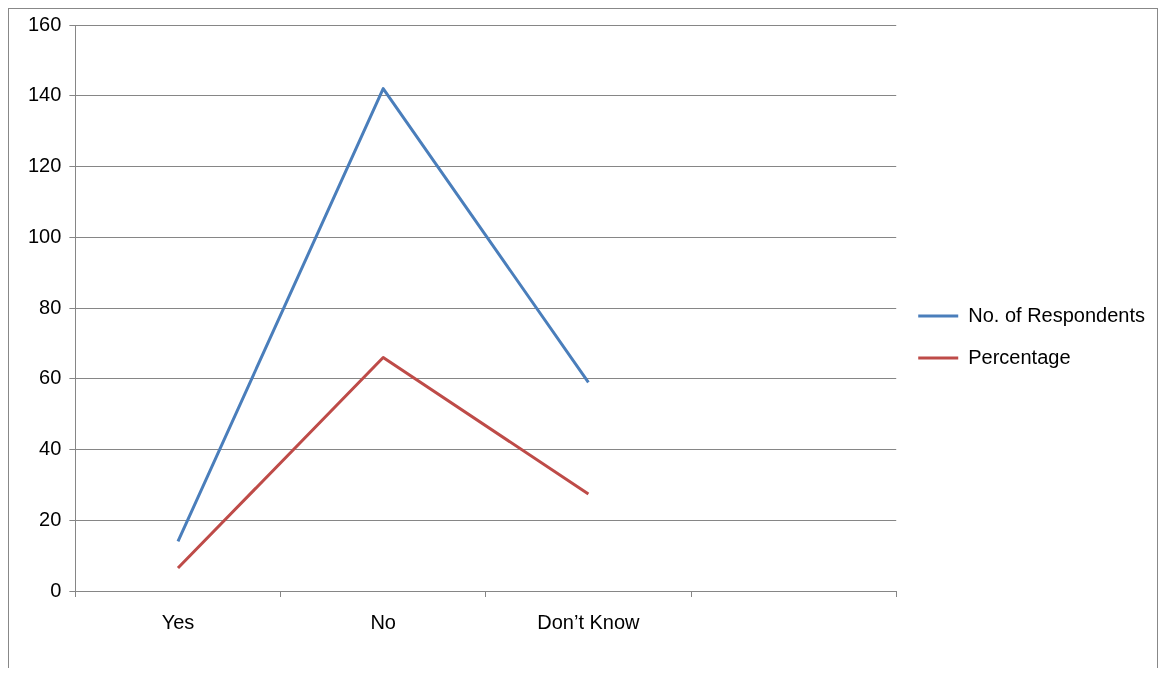 This screenshot has width=1163, height=674. What do you see at coordinates (178, 621) in the screenshot?
I see `x-tick-label: Yes` at bounding box center [178, 621].